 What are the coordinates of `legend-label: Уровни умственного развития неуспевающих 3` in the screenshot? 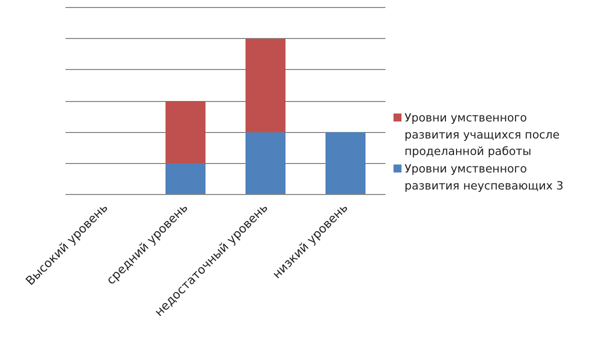 It's located at (484, 177).